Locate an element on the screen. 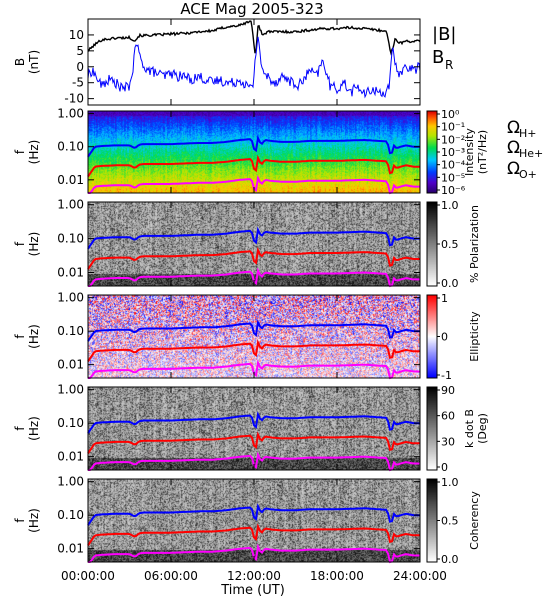  chart-title: ACE Mag 2005-323 is located at coordinates (251, 9).